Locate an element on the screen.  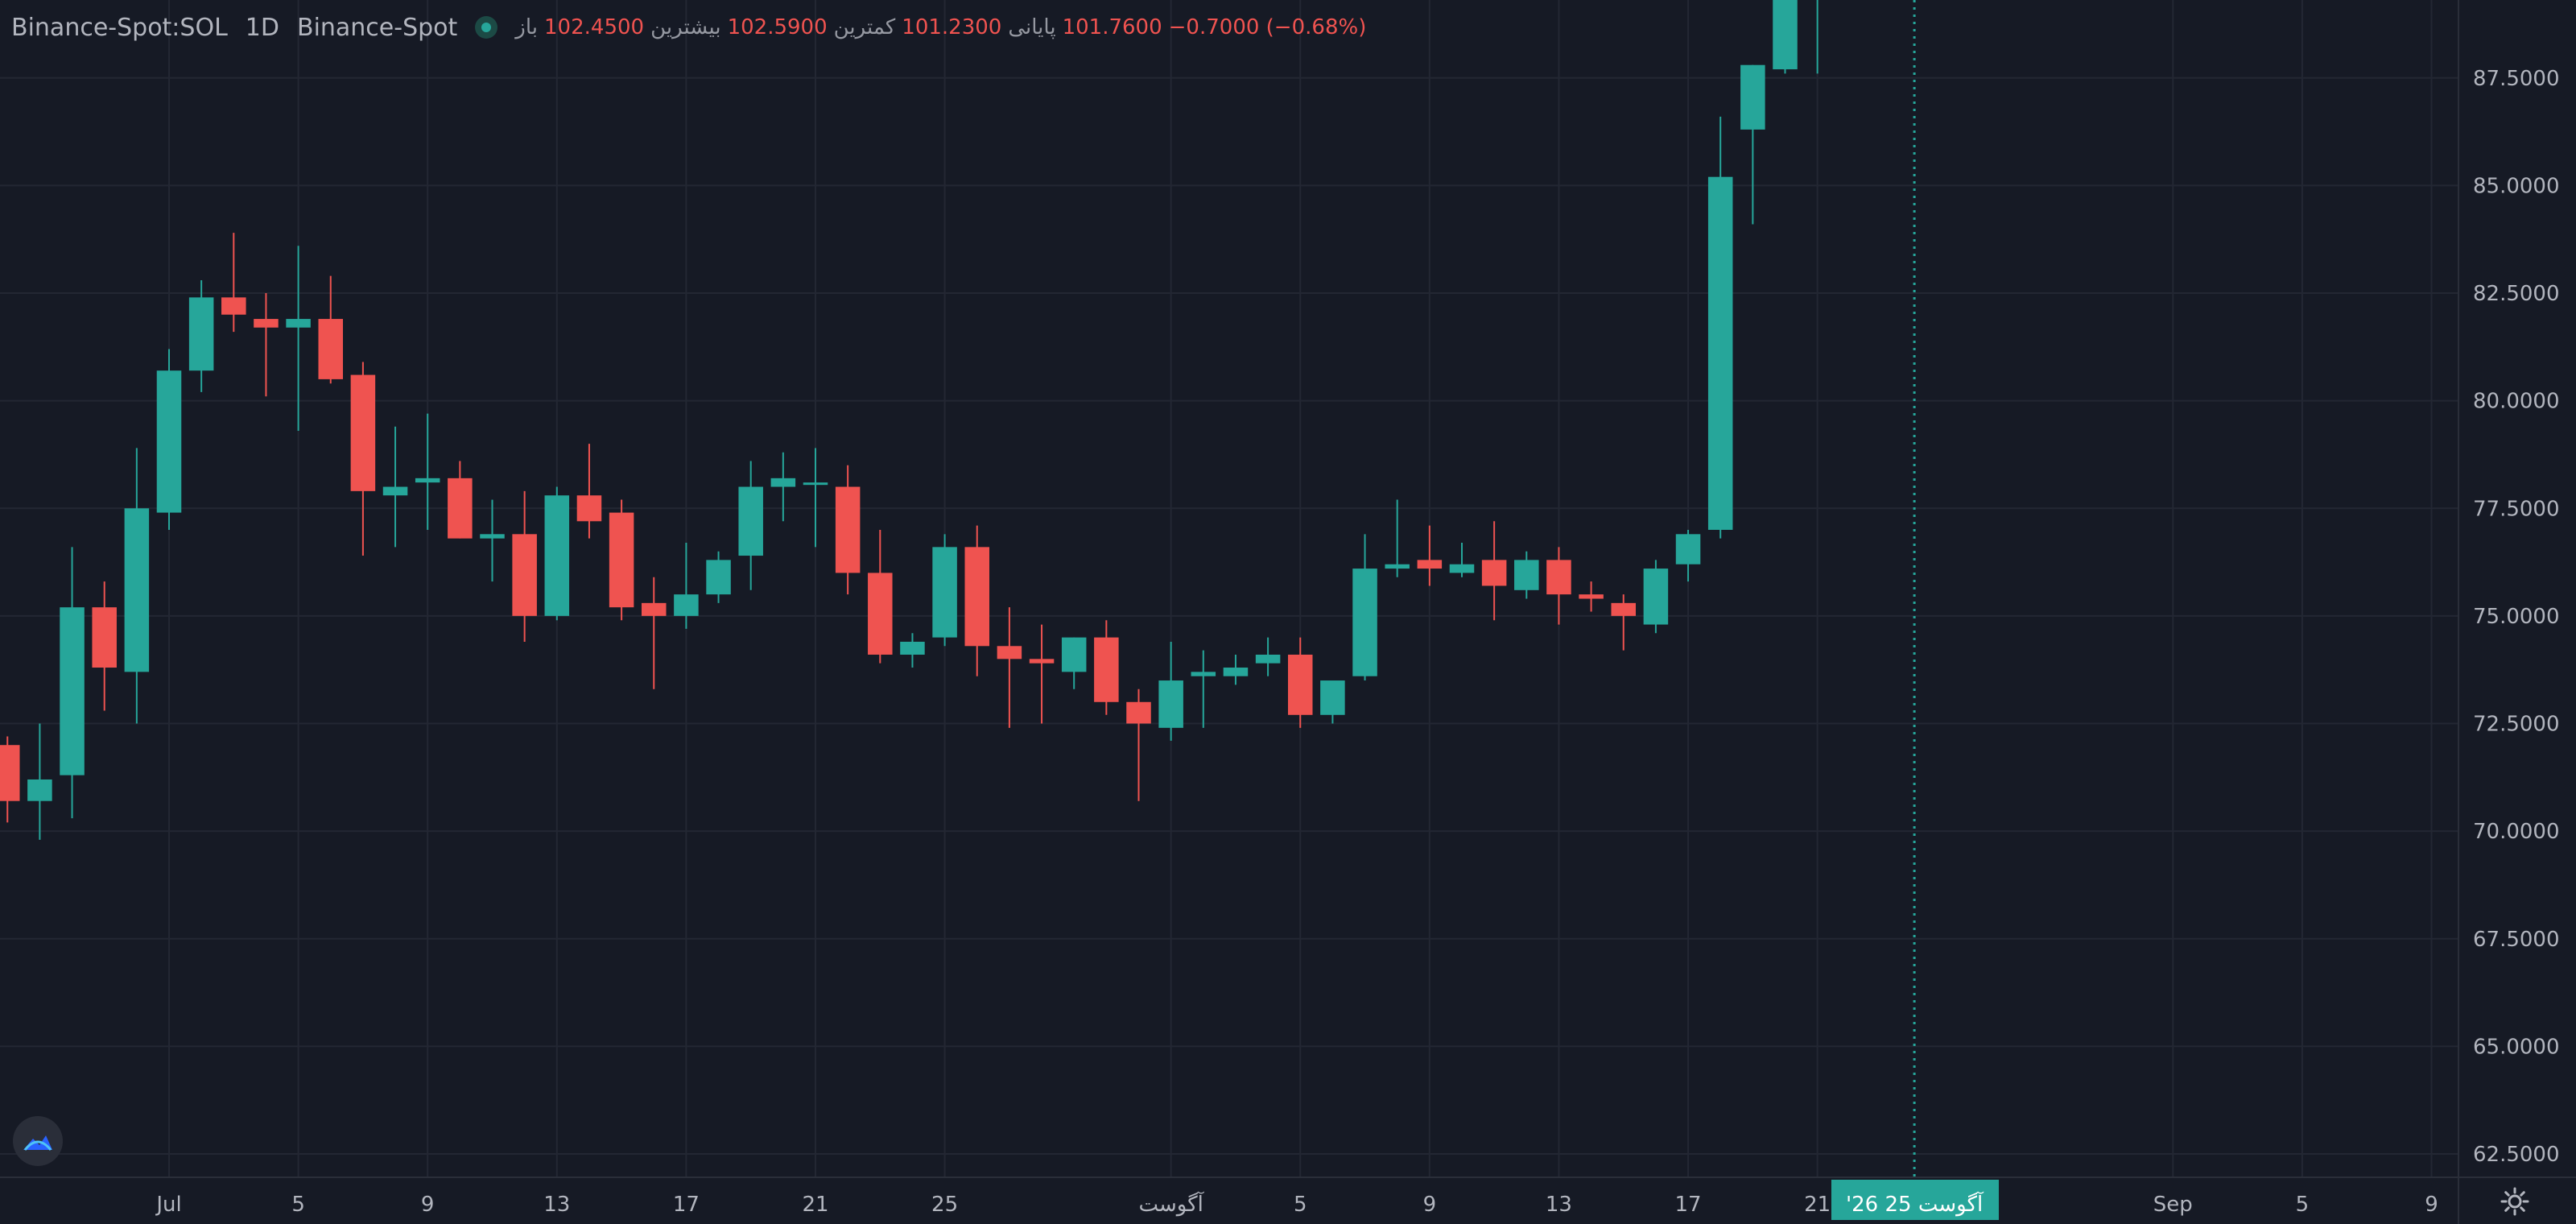
y-tick-label: 85.0000 is located at coordinates (2516, 186).